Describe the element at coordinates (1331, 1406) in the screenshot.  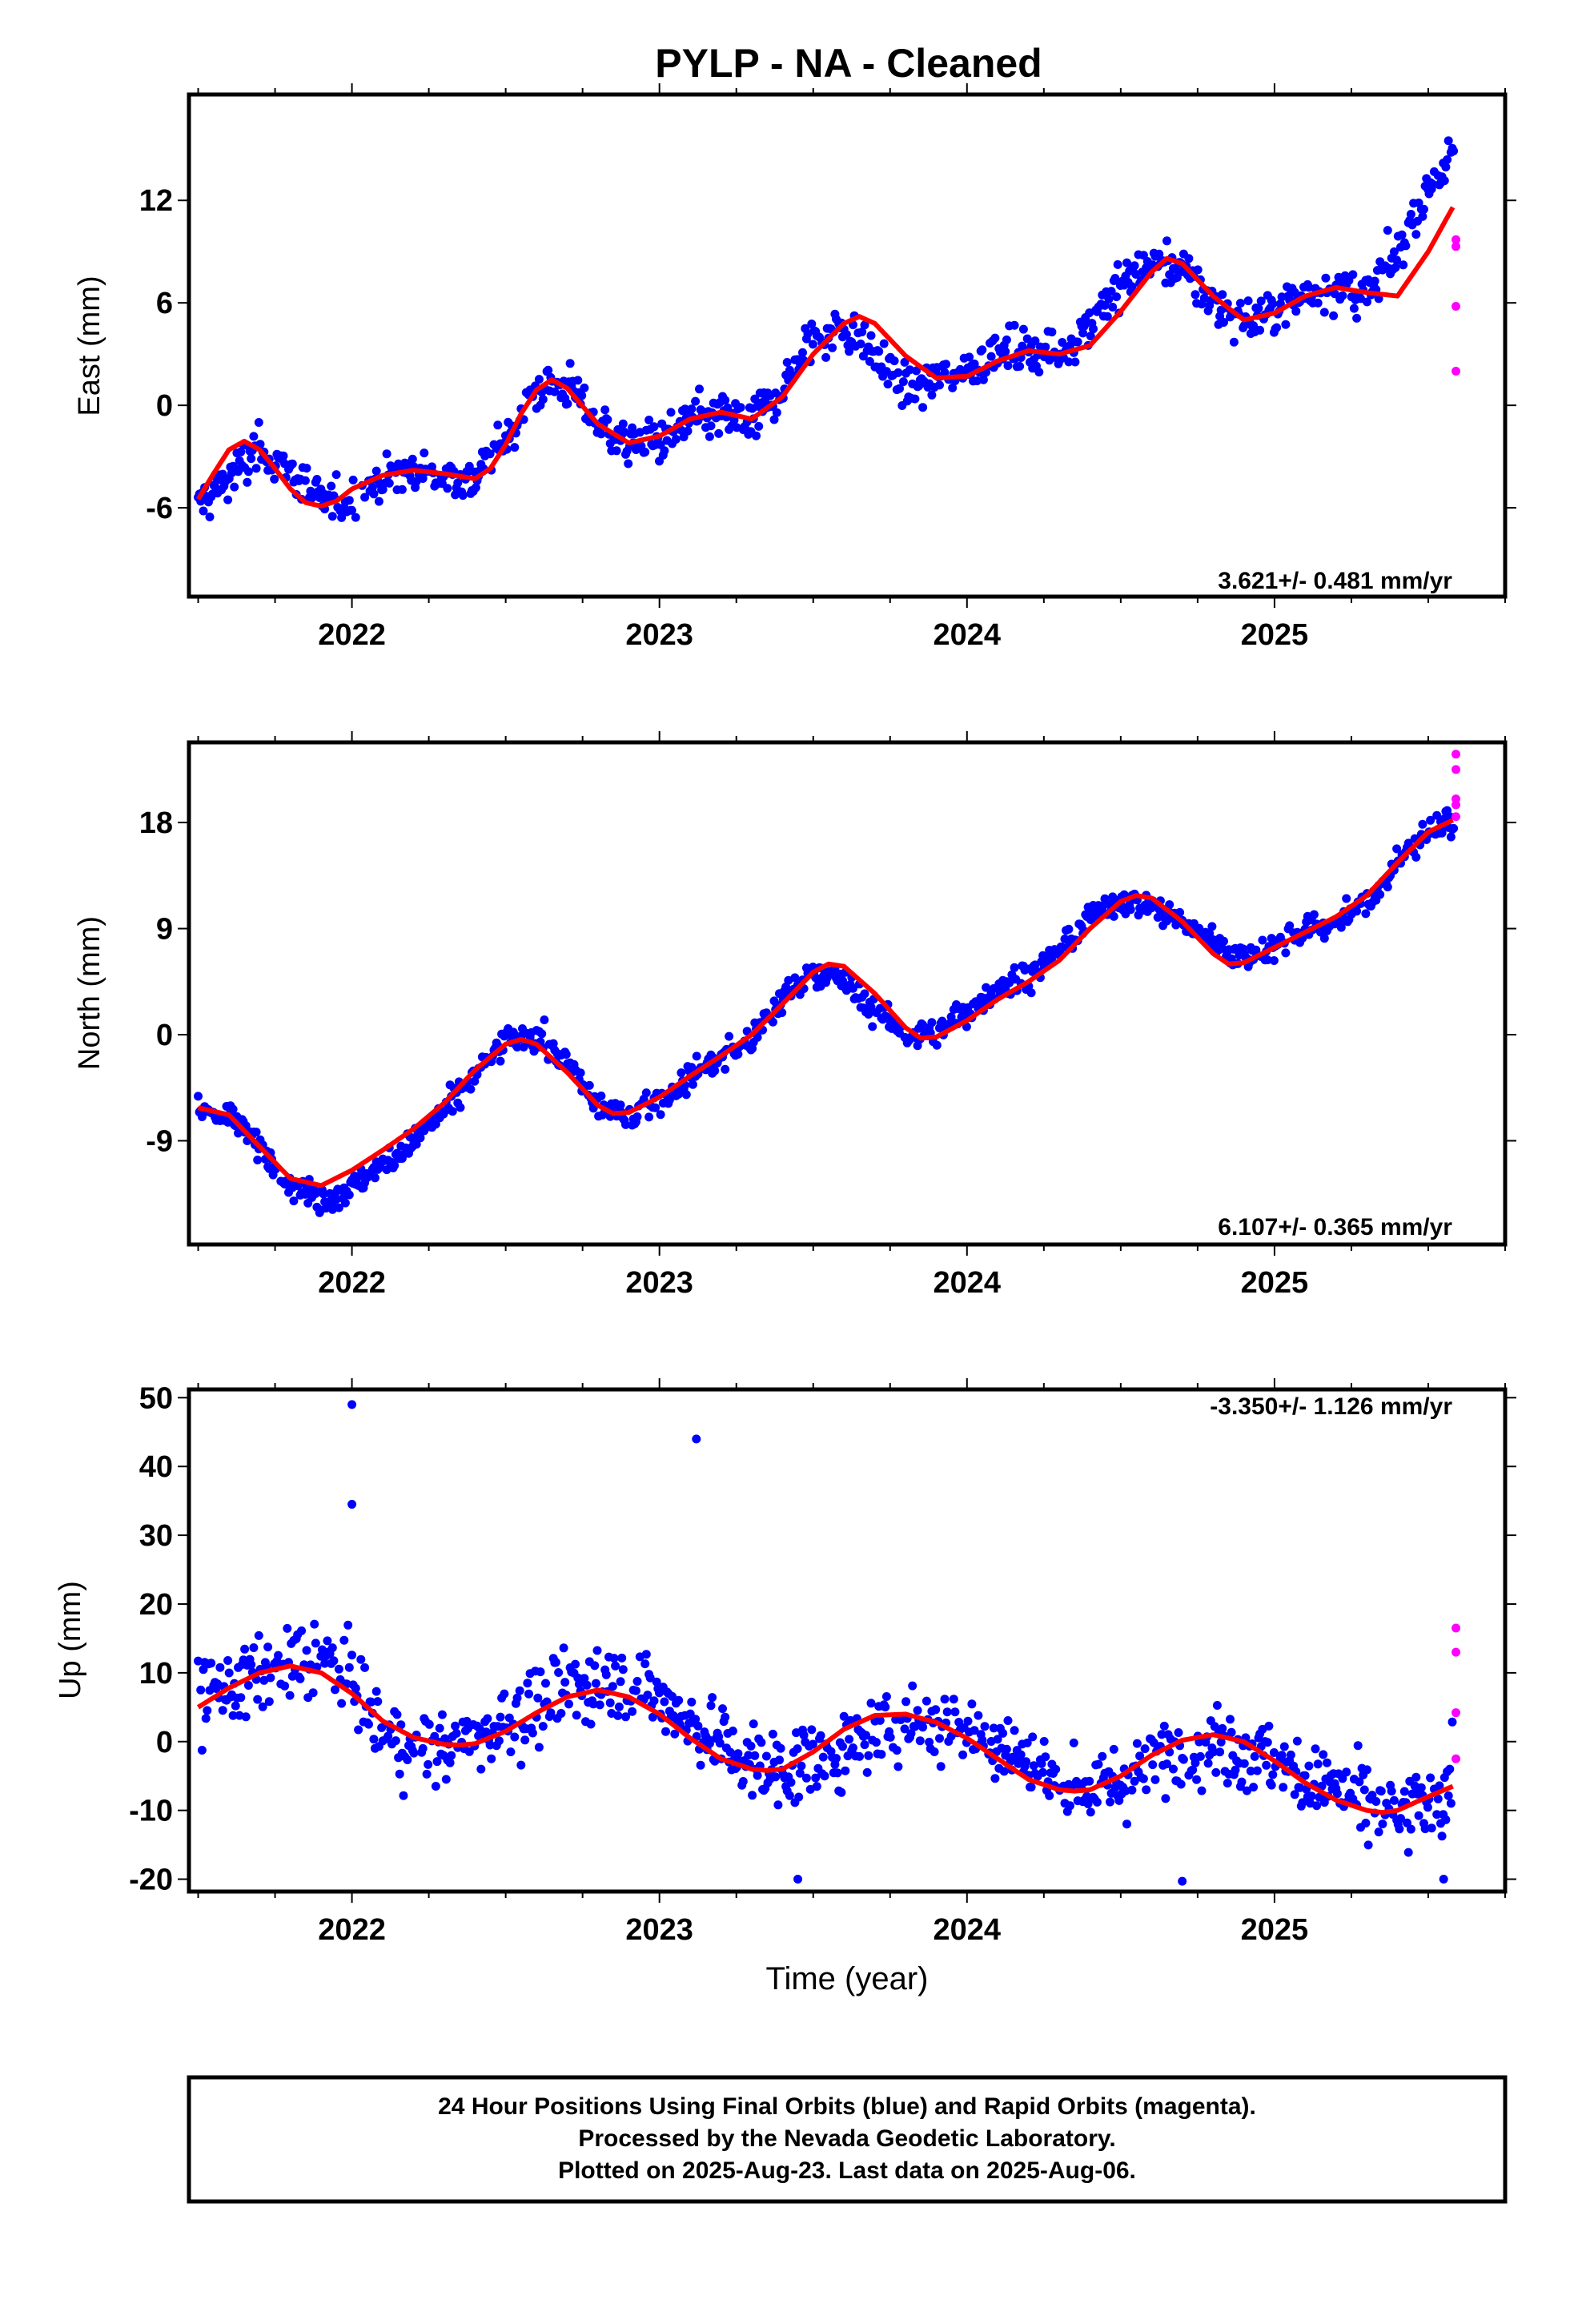
I see `up-rate-label: -3.350+/- 1.126 mm/yr` at that location.